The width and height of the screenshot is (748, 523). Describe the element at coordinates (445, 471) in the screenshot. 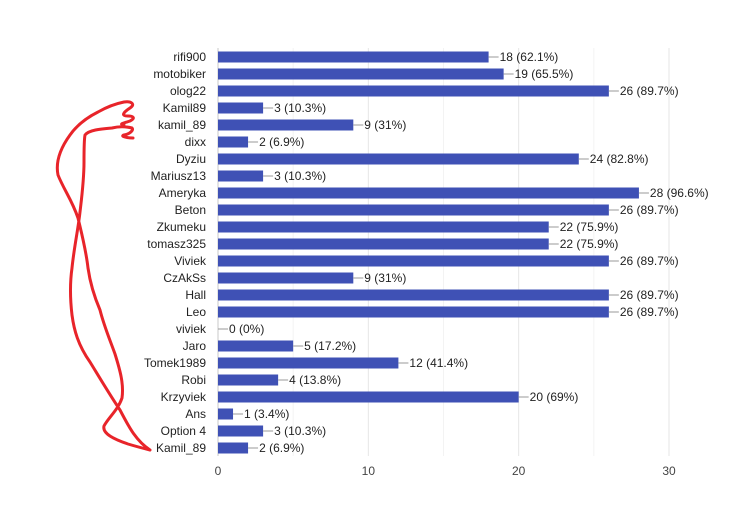

I see `x-tick-labels: 0 10 20 30` at that location.